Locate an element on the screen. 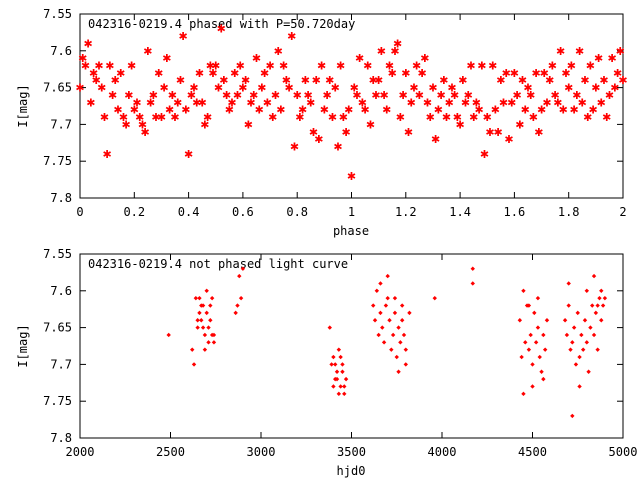 The image size is (640, 480). x-tick-label: 0.6 is located at coordinates (243, 212).